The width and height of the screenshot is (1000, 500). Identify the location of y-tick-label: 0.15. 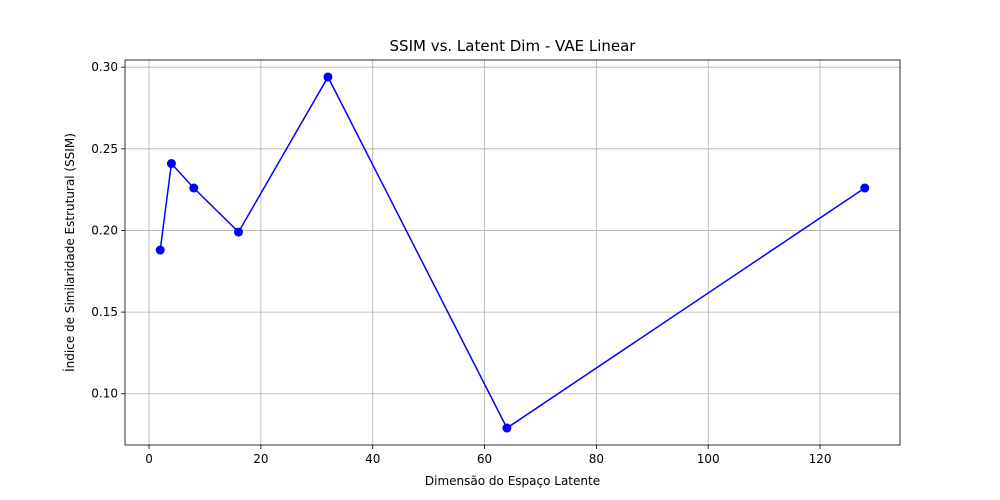
(104, 312).